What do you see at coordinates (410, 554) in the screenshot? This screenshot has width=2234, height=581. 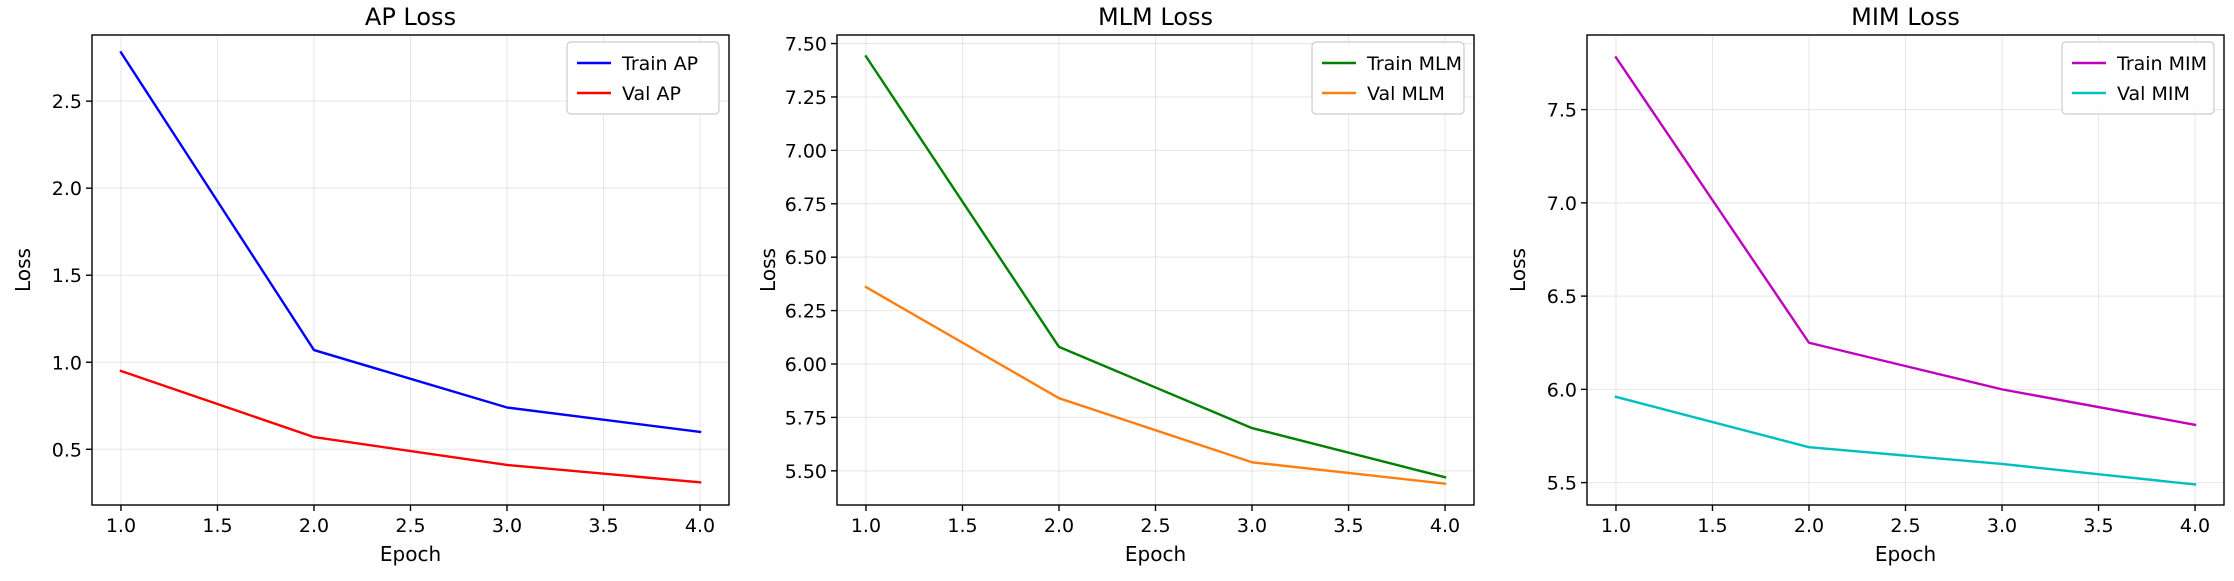 I see `chart-0-x-axis-label: Epoch` at bounding box center [410, 554].